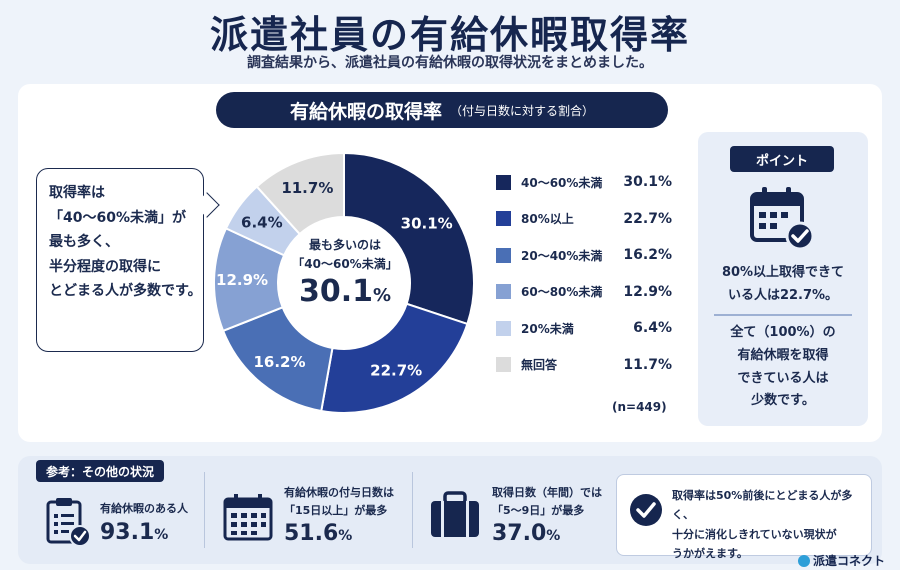  Describe the element at coordinates (455, 514) in the screenshot. I see `briefcase-icon` at that location.